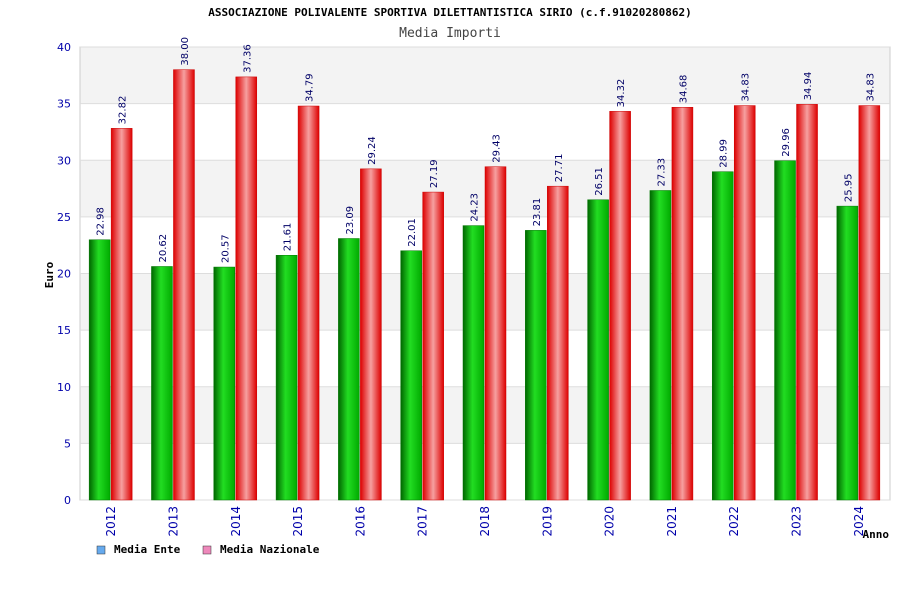 The width and height of the screenshot is (900, 600). Describe the element at coordinates (67, 500) in the screenshot. I see `y-tick-label: 0` at that location.